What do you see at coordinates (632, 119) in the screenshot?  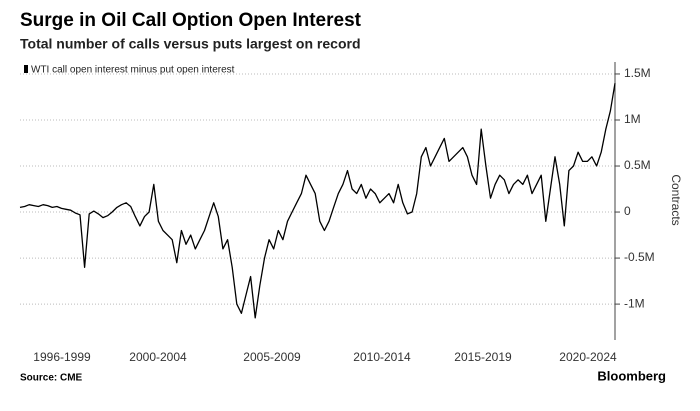 I see `y-tick-label: 1M` at bounding box center [632, 119].